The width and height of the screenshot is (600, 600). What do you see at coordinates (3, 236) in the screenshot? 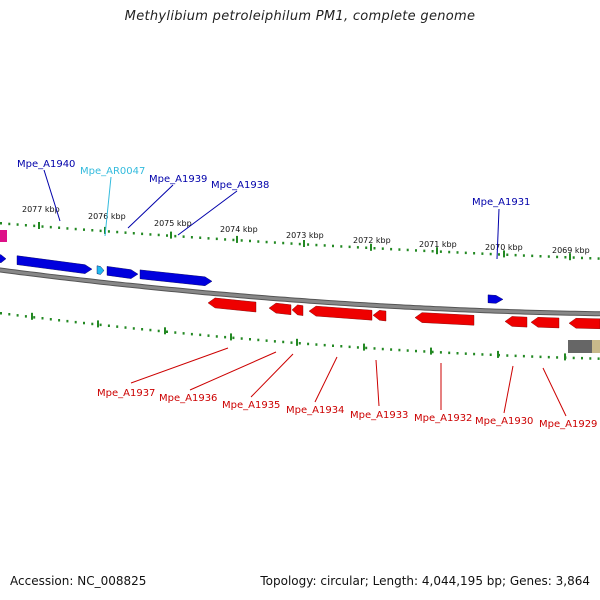
I see `gene-partial-magenta` at bounding box center [3, 236].